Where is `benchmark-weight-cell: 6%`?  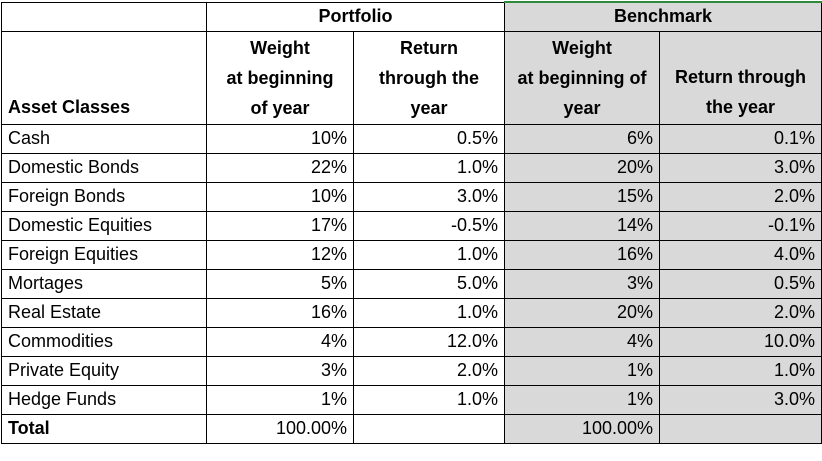
benchmark-weight-cell: 6% is located at coordinates (582, 138).